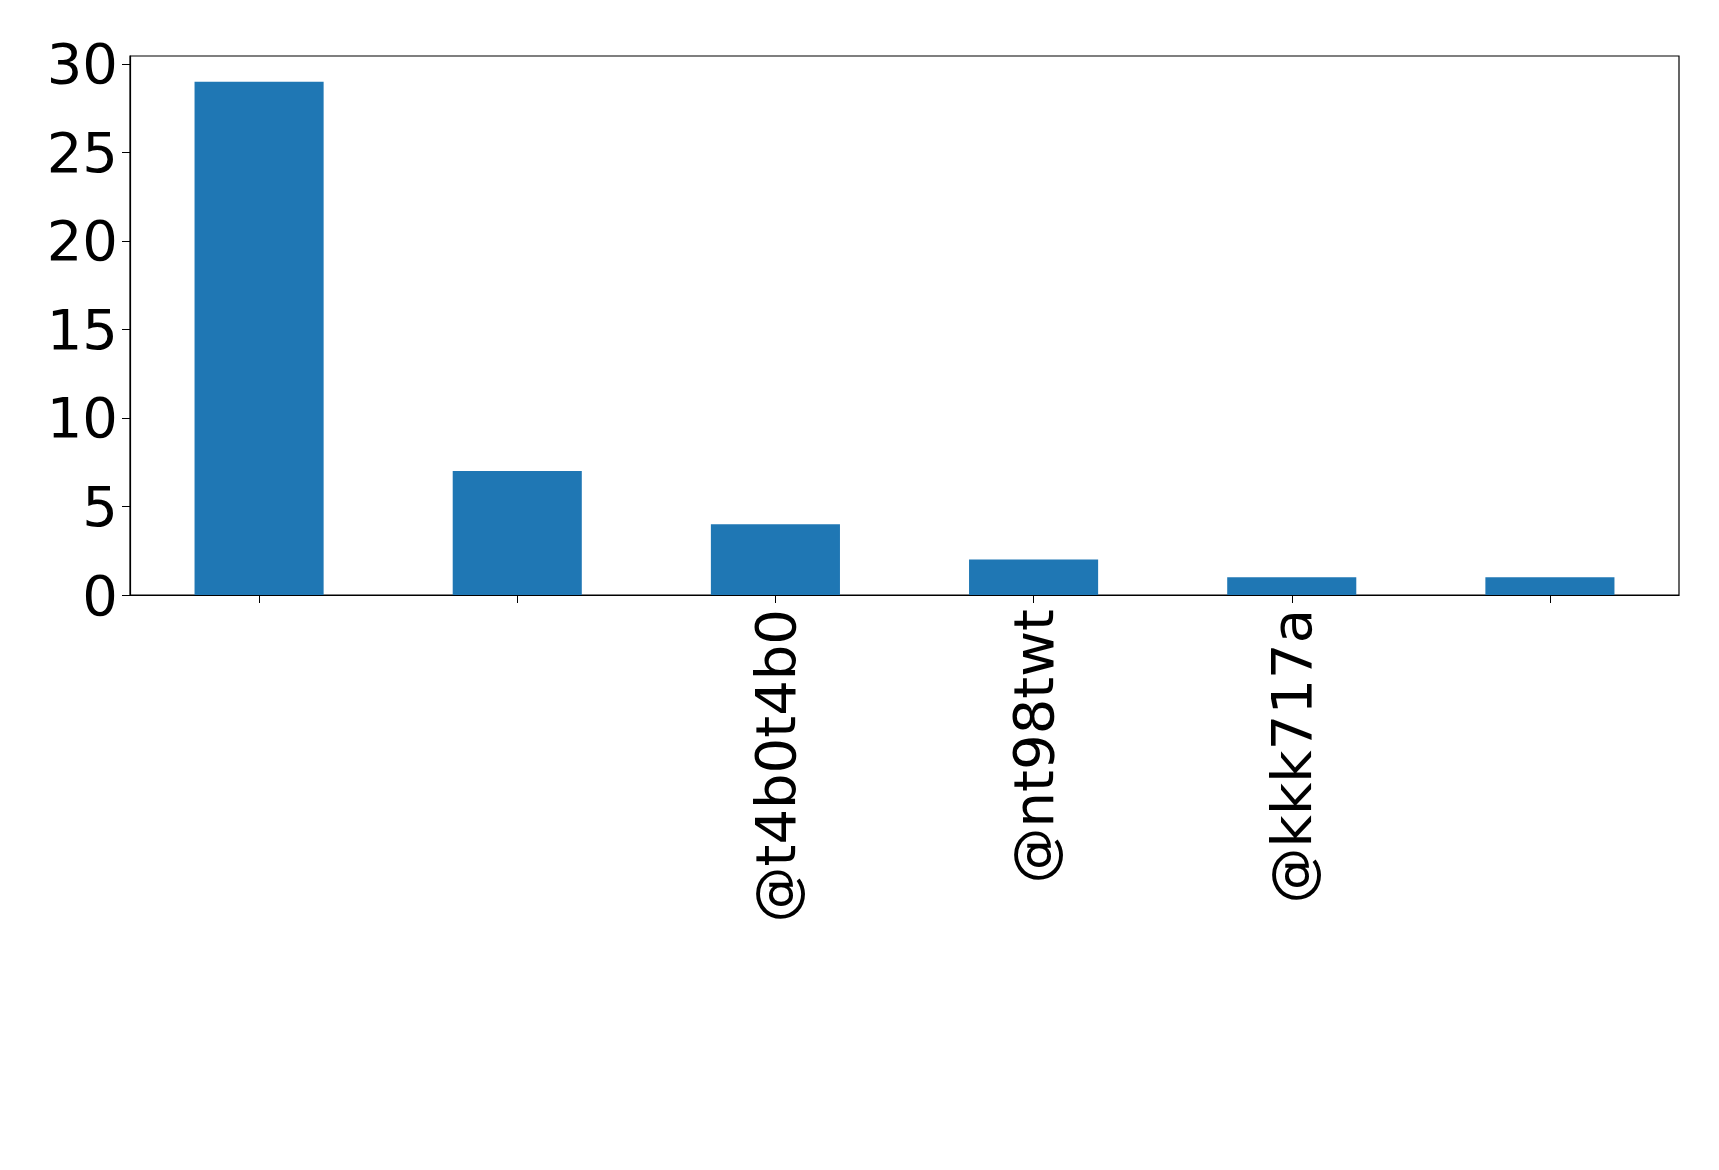 This screenshot has width=1719, height=1170. What do you see at coordinates (100, 506) in the screenshot?
I see `y-tick-label: 5` at bounding box center [100, 506].